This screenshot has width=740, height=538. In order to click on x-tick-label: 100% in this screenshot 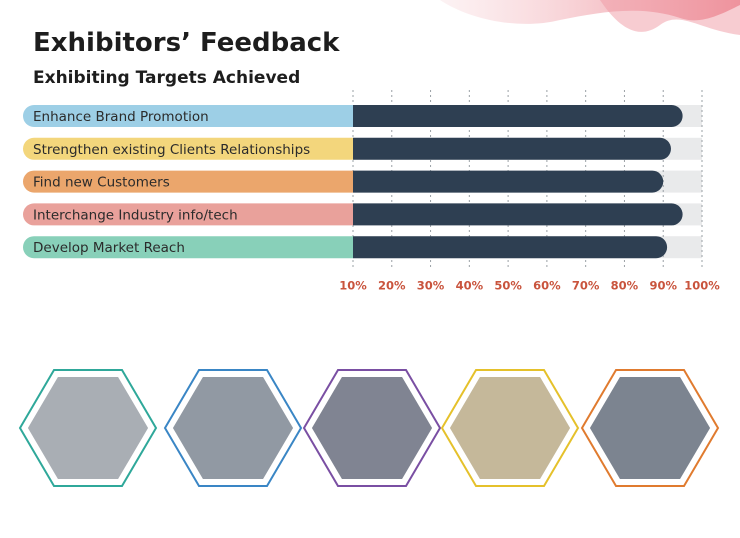, I will do `click(702, 286)`.